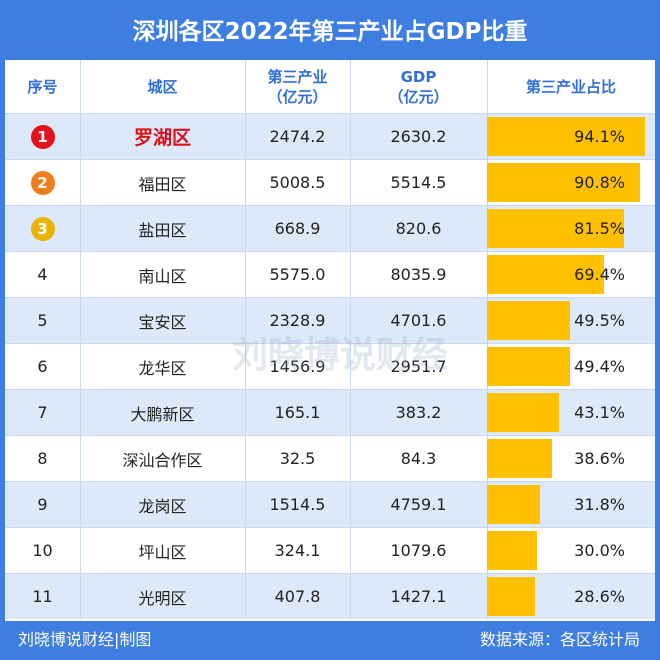 This screenshot has width=660, height=660. I want to click on city-label: 光明区, so click(162, 598).